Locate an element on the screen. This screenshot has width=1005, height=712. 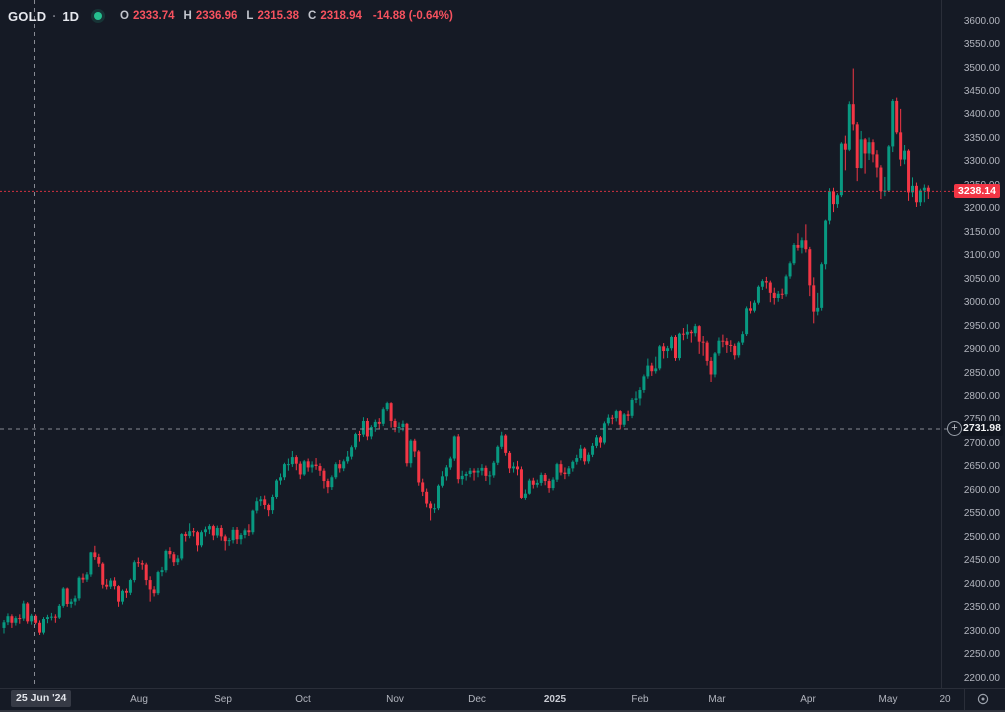
price-tick-label: 3000.00 is located at coordinates (981, 303).